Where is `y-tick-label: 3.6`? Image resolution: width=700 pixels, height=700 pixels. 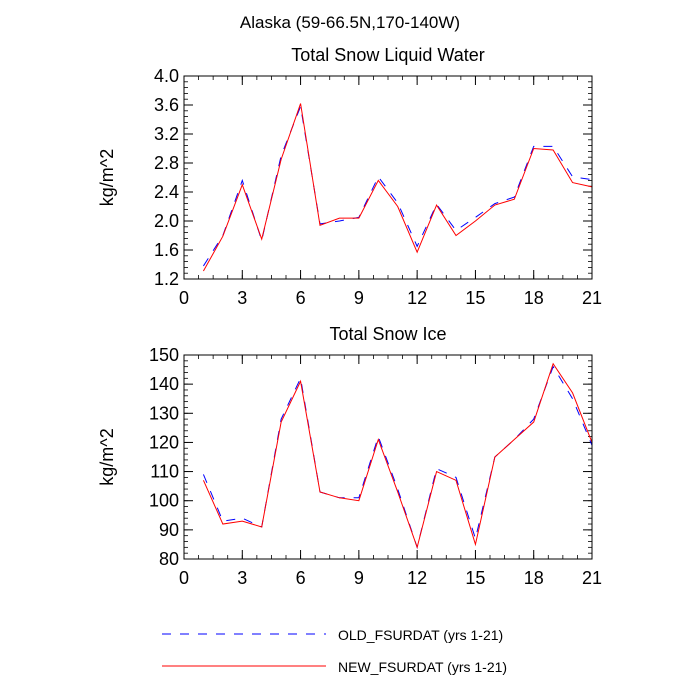
y-tick-label: 3.6 is located at coordinates (166, 105).